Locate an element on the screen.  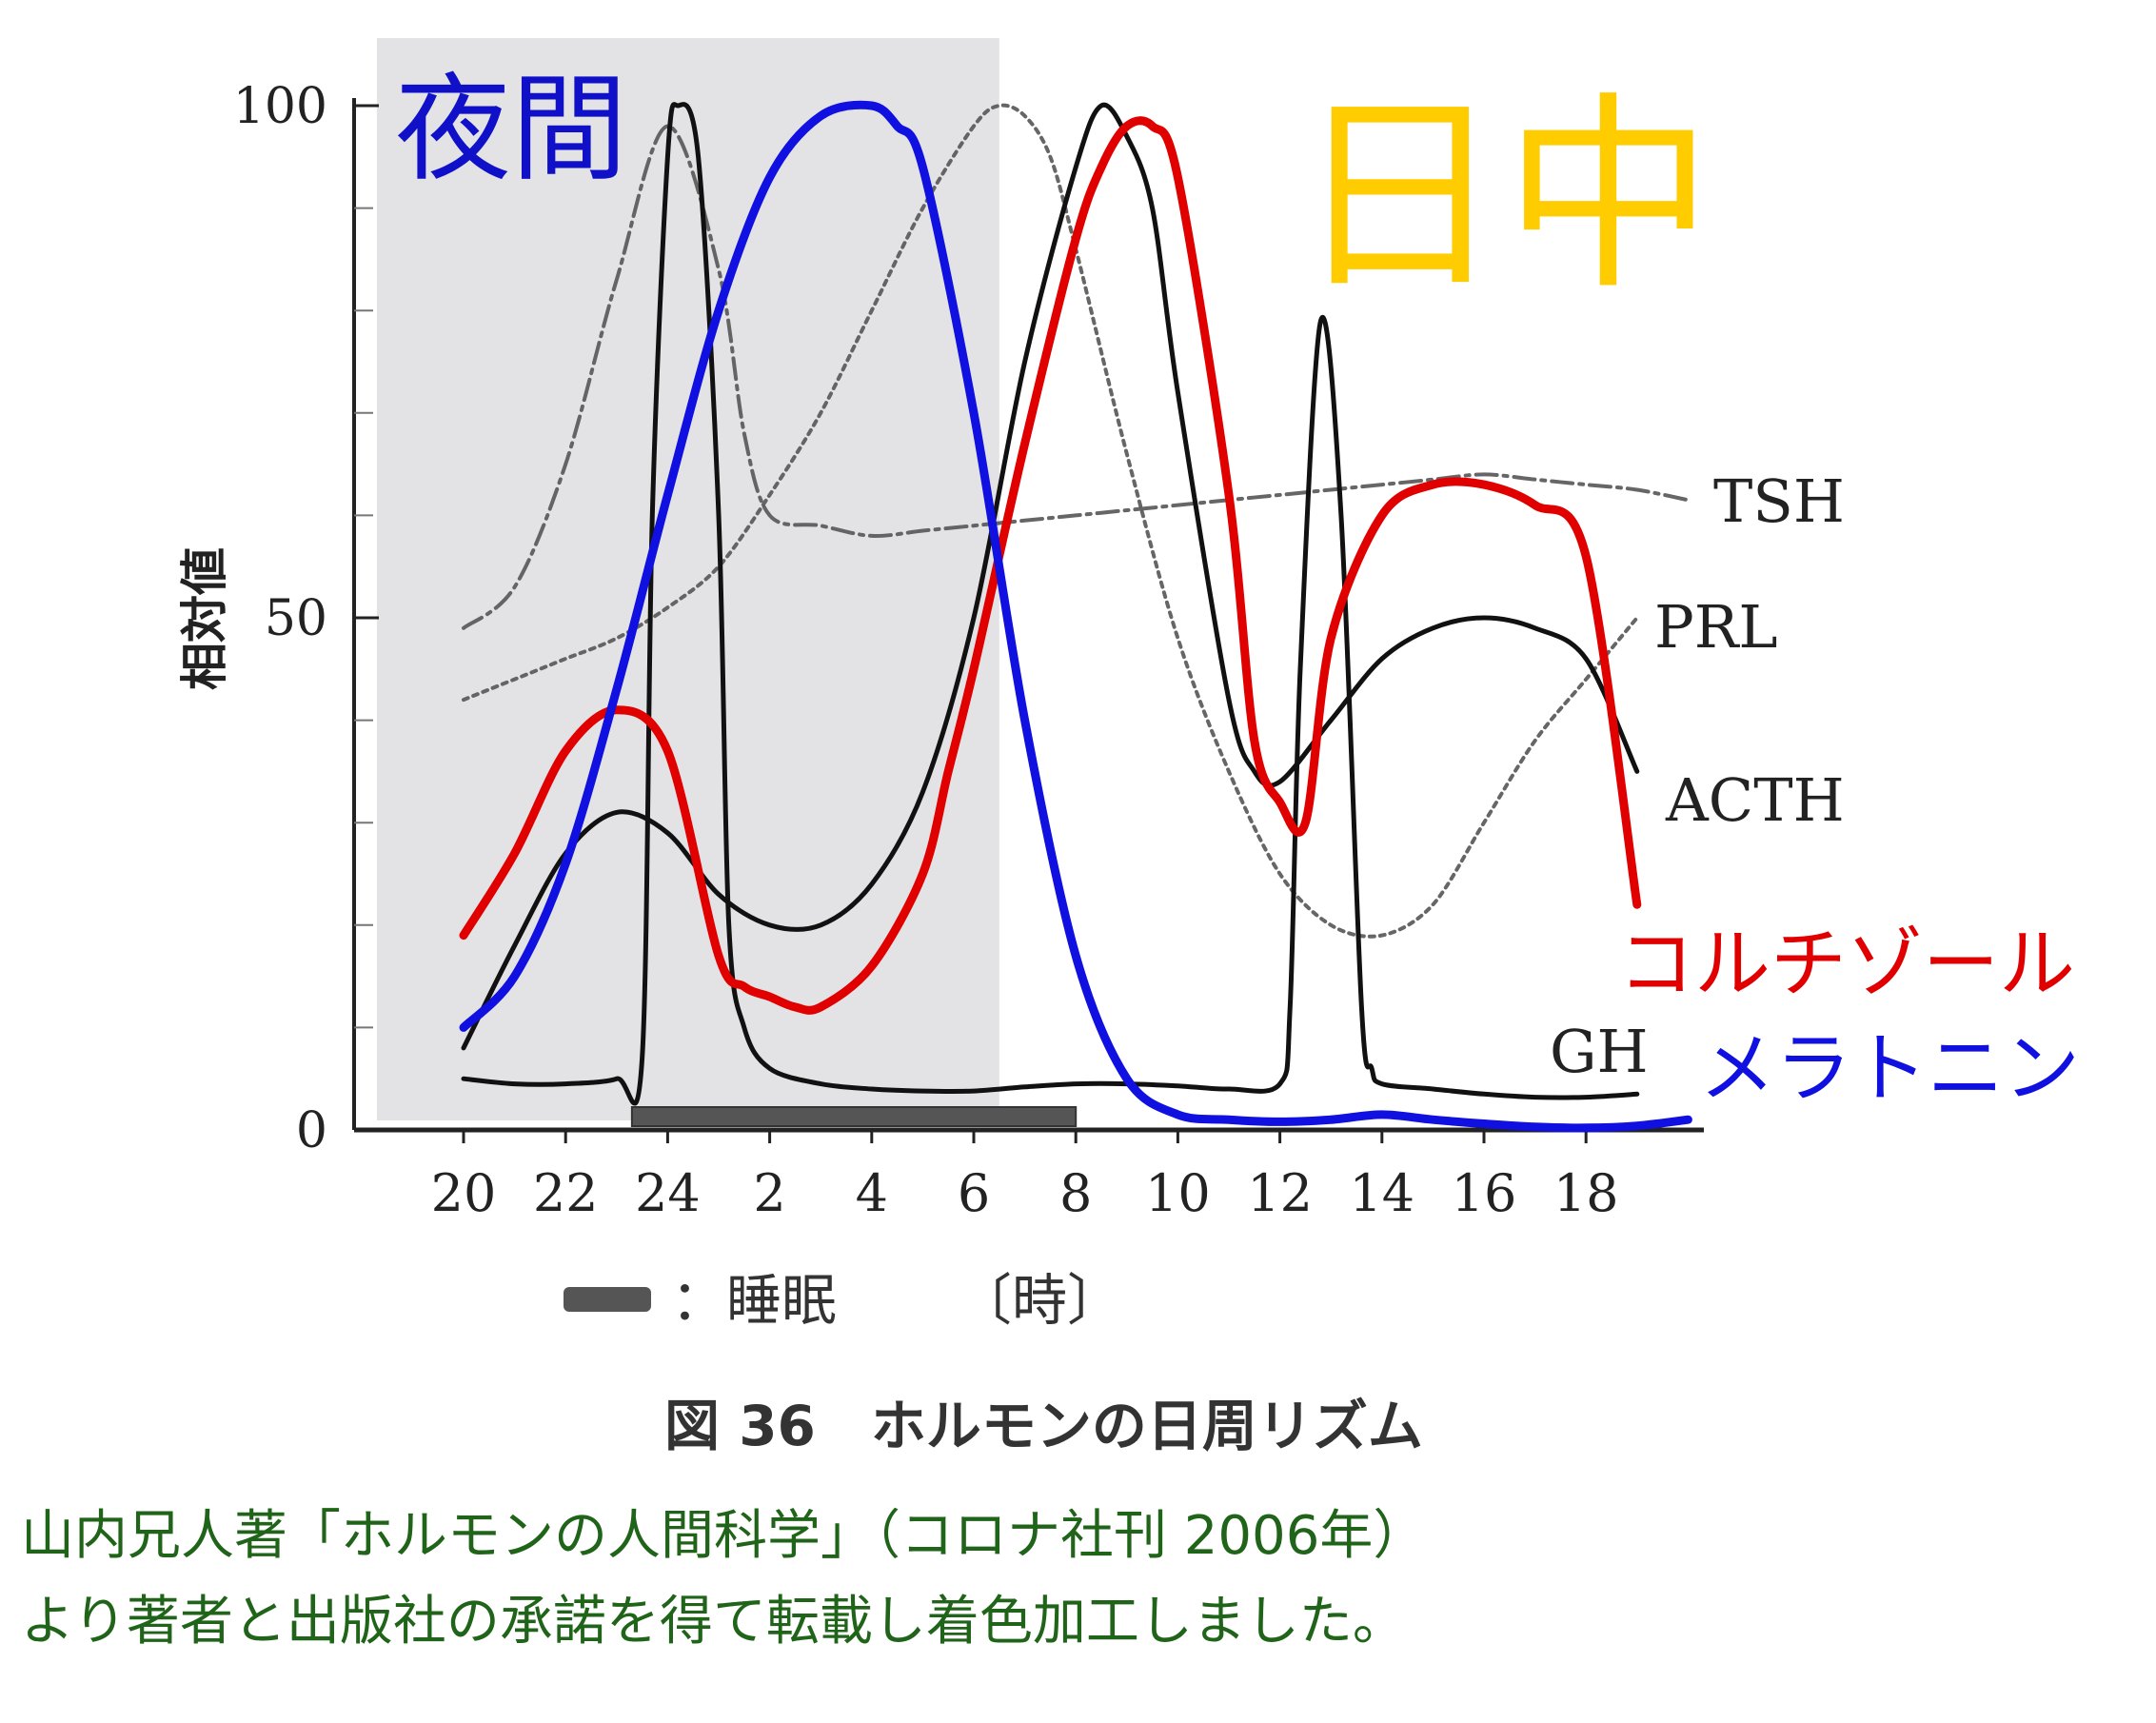
x-tick-label: 18 is located at coordinates (1586, 1193).